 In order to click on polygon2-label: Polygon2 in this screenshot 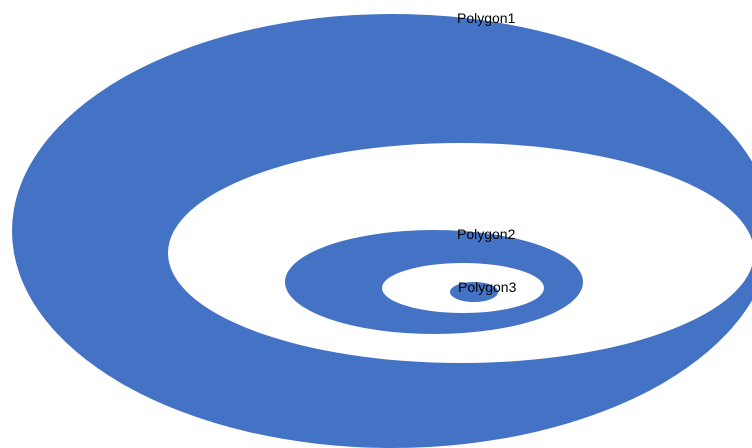, I will do `click(486, 234)`.